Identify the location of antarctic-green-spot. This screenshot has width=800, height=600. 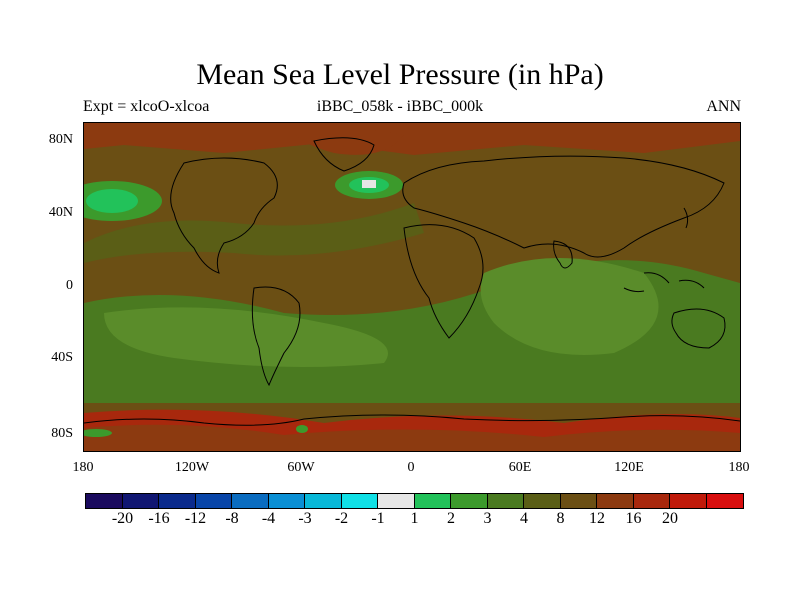
(302, 429).